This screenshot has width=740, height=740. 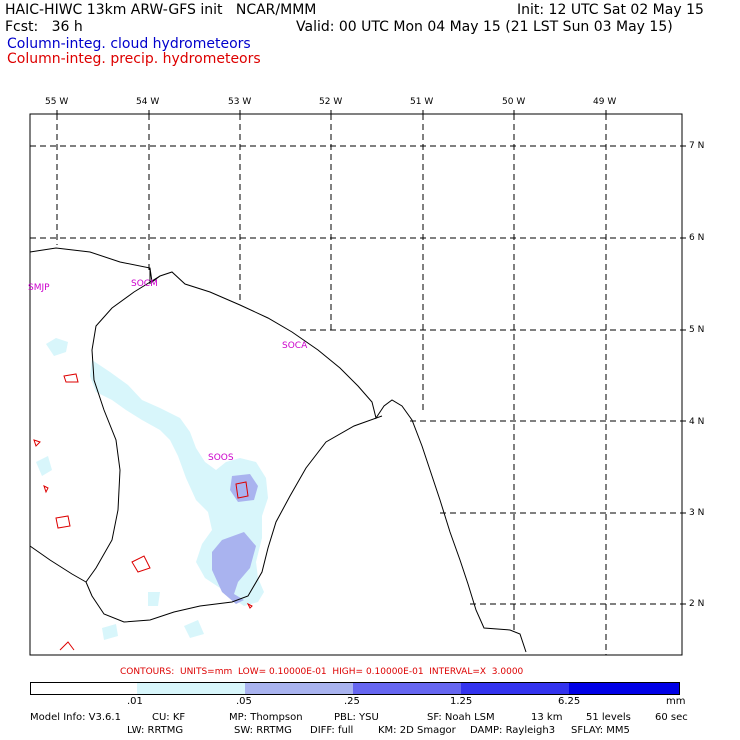 I want to click on colorbar-label: .05, so click(x=244, y=701).